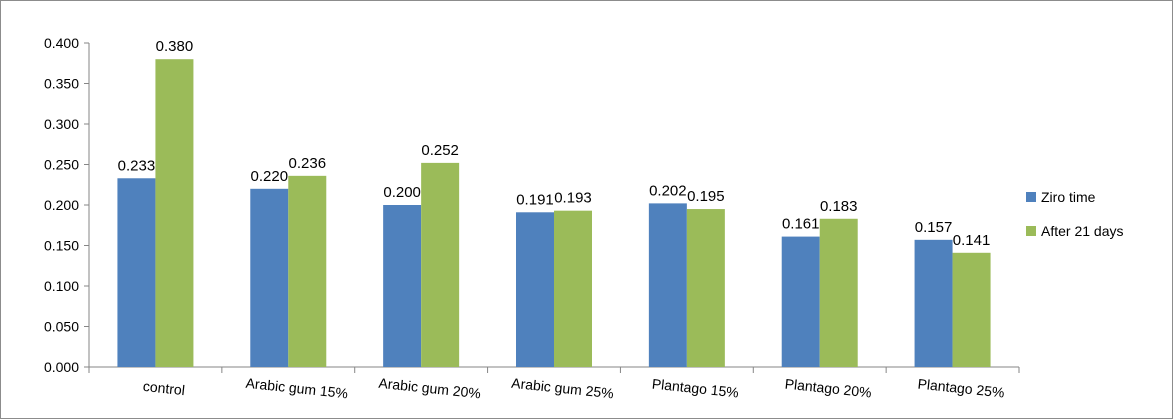  What do you see at coordinates (175, 46) in the screenshot?
I see `data-label: 0.380` at bounding box center [175, 46].